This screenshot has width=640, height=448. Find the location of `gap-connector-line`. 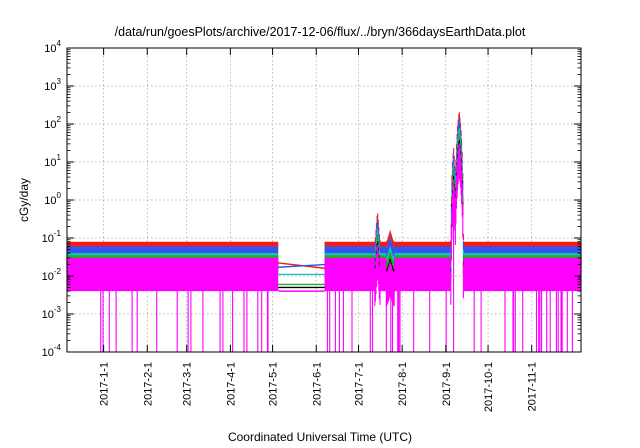

gap-connector-line is located at coordinates (301, 265).